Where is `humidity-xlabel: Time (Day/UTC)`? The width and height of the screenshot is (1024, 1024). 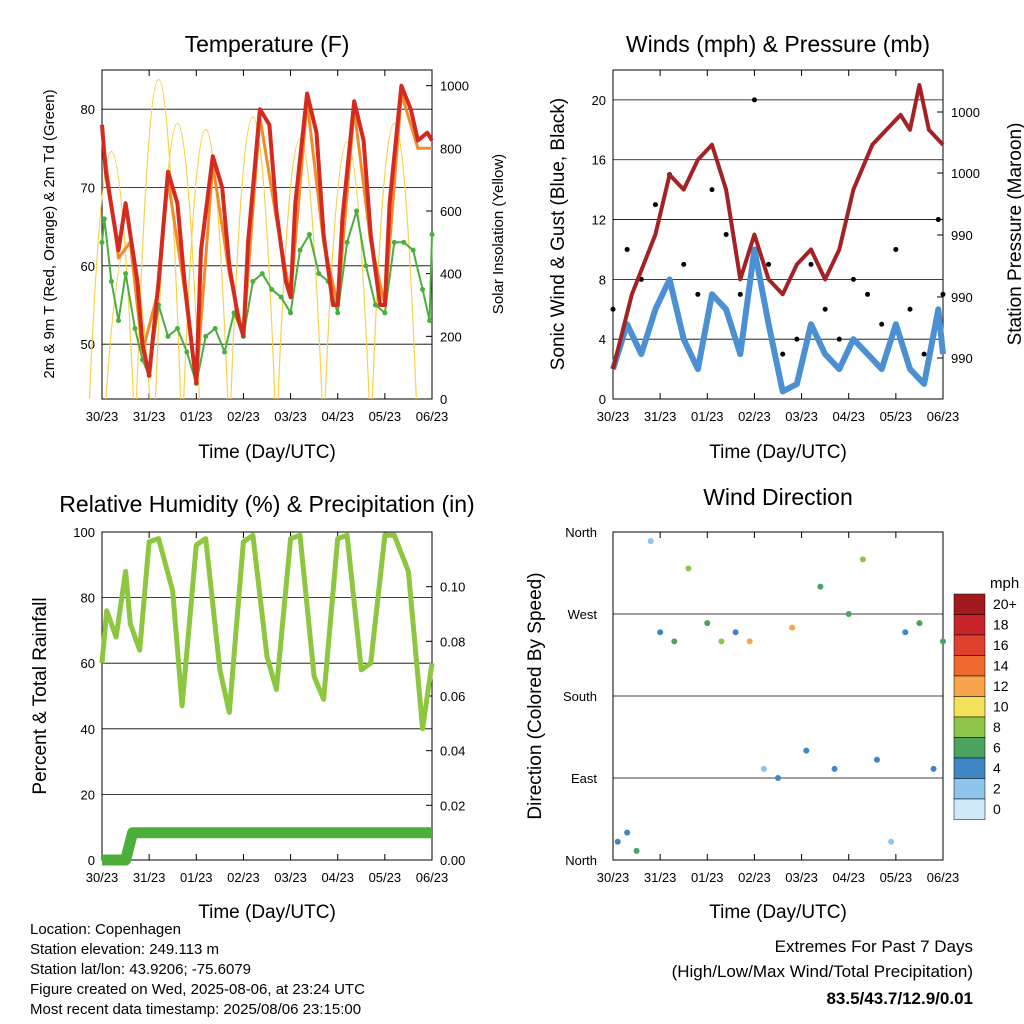
humidity-xlabel: Time (Day/UTC) is located at coordinates (267, 912).